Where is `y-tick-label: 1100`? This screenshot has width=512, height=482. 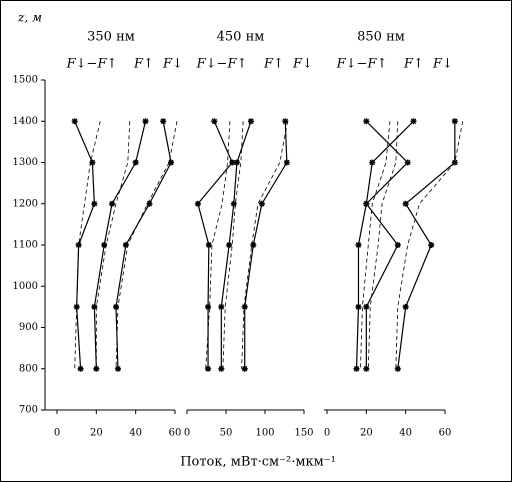 y-tick-label: 1100 is located at coordinates (25, 245).